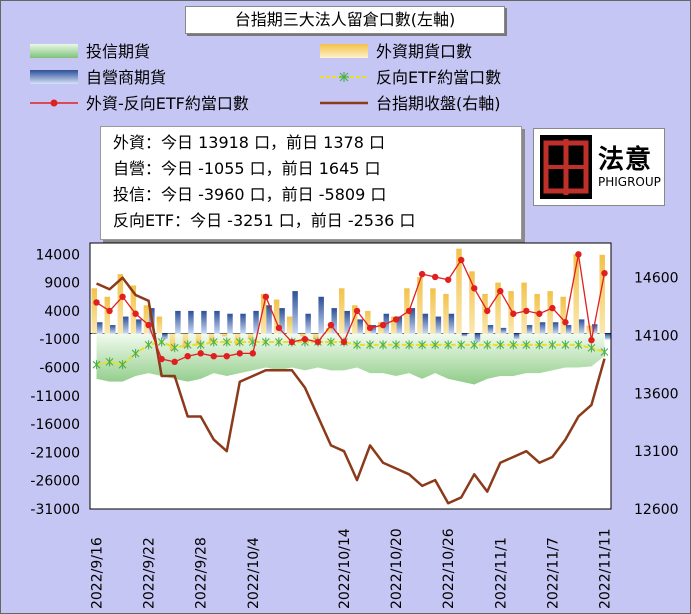 The image size is (691, 614). I want to click on x-tick-label: 2022/9/28, so click(202, 573).